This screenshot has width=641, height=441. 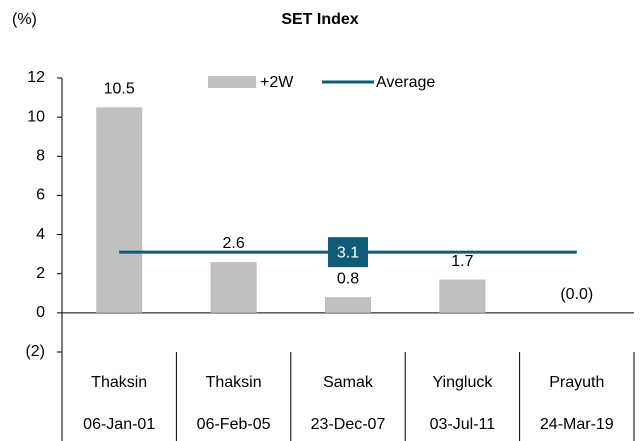 I want to click on category-name: Yingluck, so click(x=462, y=382).